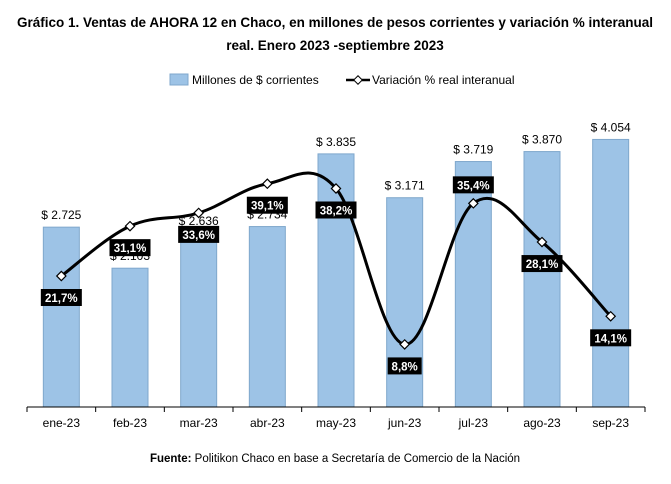  I want to click on variation-label-jun-23: 8,8%, so click(405, 367).